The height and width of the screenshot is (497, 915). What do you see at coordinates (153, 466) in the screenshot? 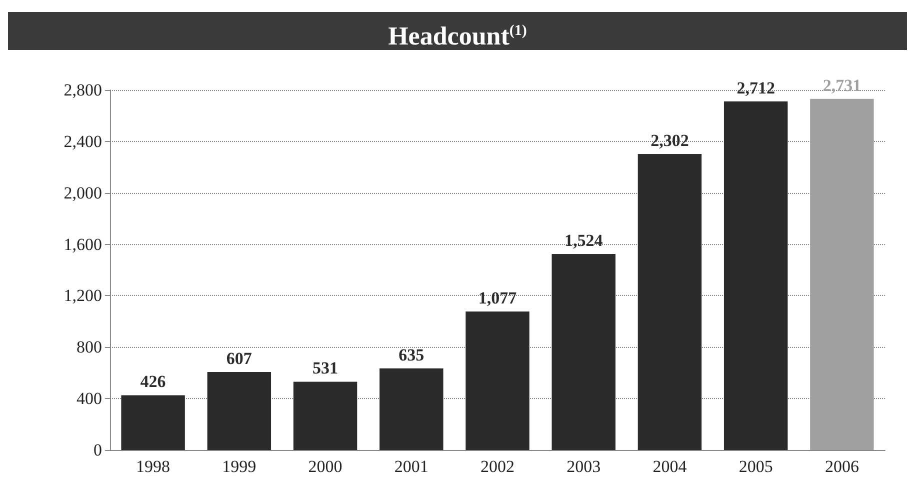
I see `x-tick-label: 1998` at bounding box center [153, 466].